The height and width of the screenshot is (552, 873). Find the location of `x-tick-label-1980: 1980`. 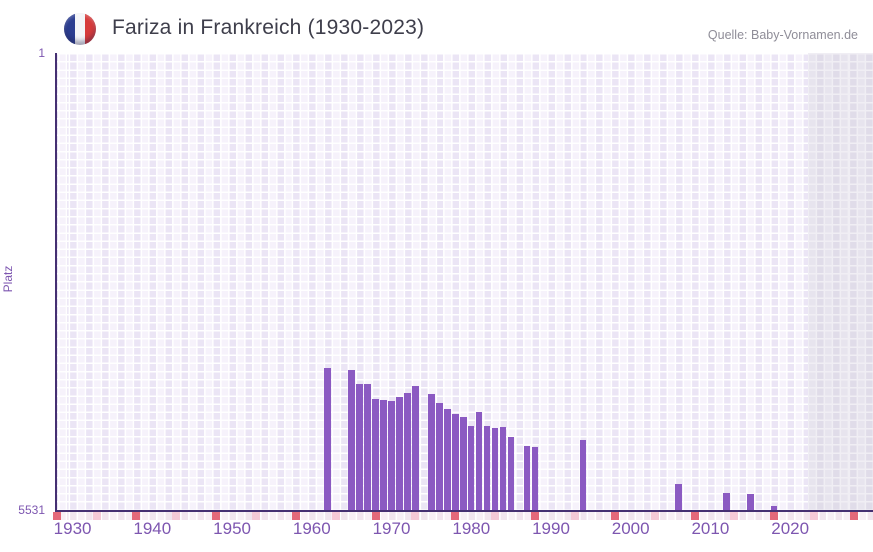

x-tick-label-1980: 1980 is located at coordinates (471, 528).